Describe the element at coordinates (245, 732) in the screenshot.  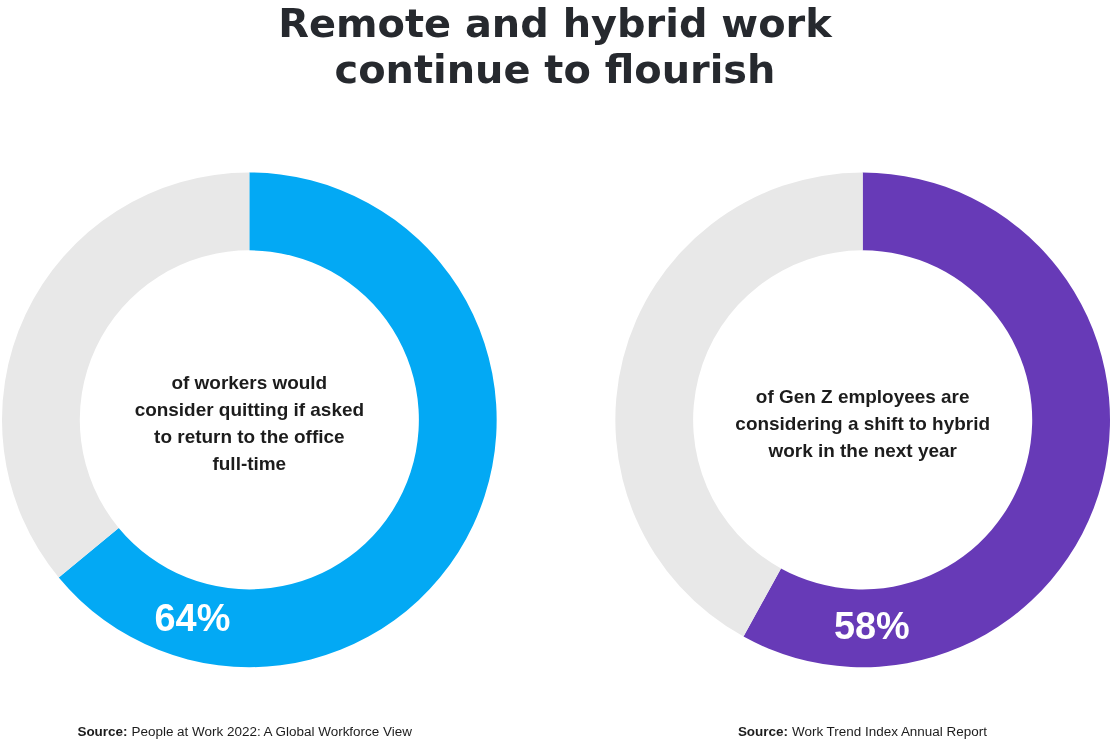
I see `source-note: Source: People at Work 2022: A Global Workforce View` at that location.